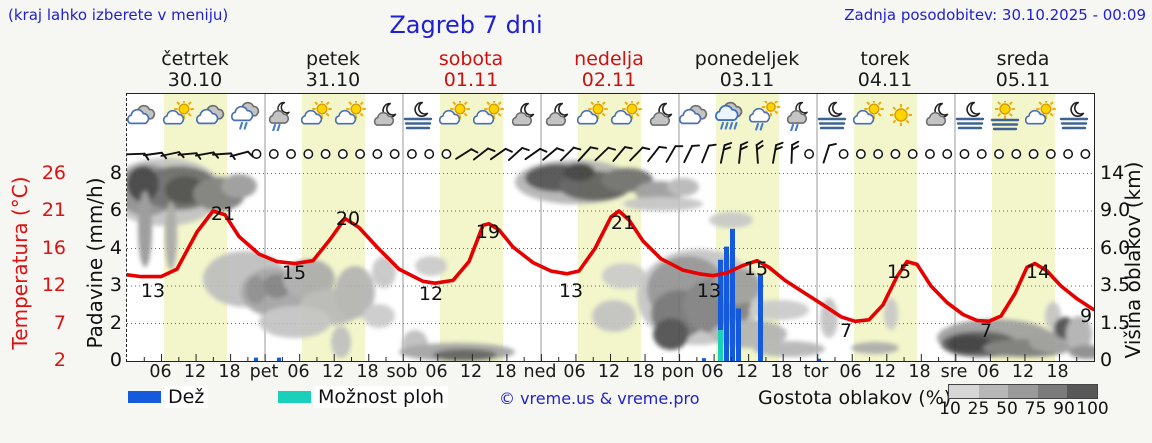  What do you see at coordinates (118, 15) in the screenshot?
I see `location-hint: (kraj lahko izberete v meniju)` at bounding box center [118, 15].